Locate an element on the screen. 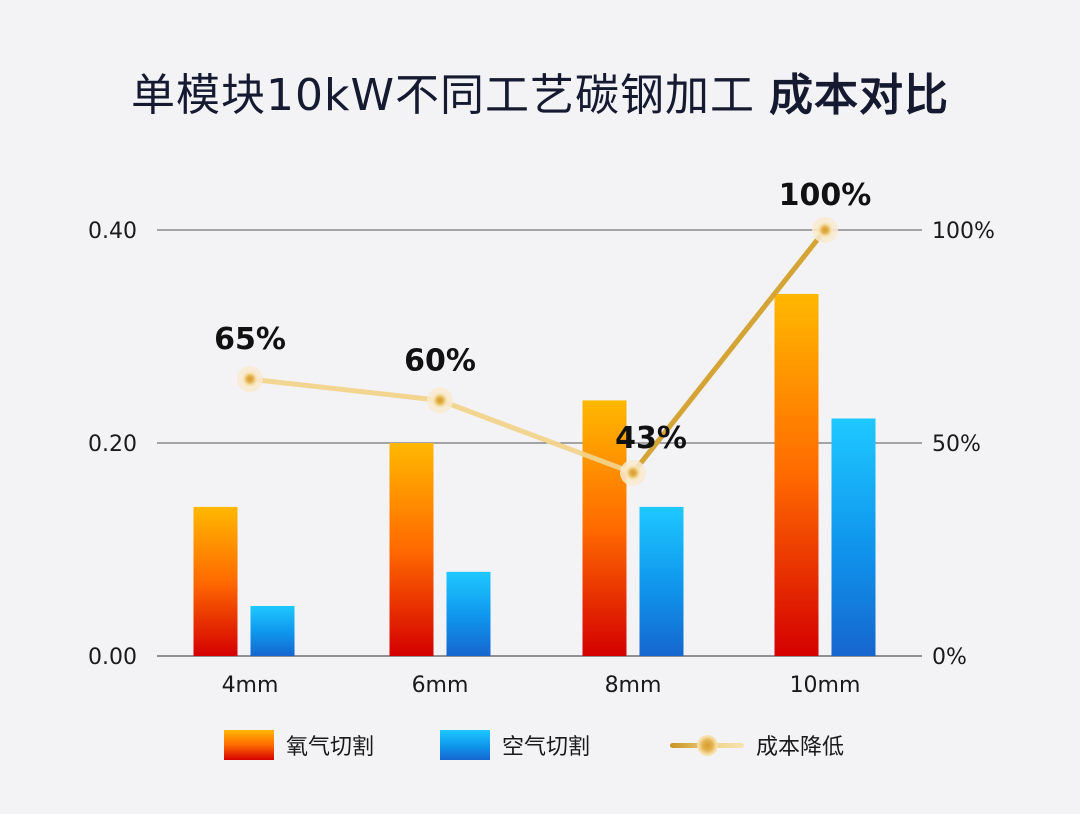  x-tick-label: 4mm is located at coordinates (250, 685).